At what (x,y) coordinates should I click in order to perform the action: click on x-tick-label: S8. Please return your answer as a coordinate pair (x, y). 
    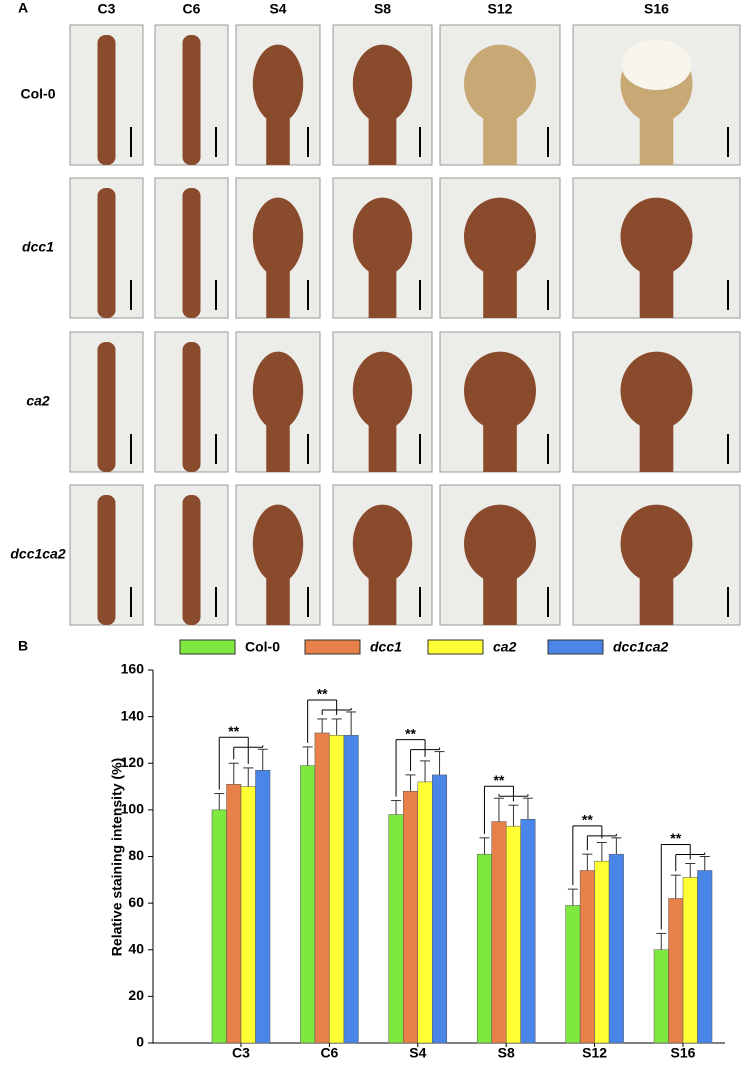
    Looking at the image, I should click on (506, 1053).